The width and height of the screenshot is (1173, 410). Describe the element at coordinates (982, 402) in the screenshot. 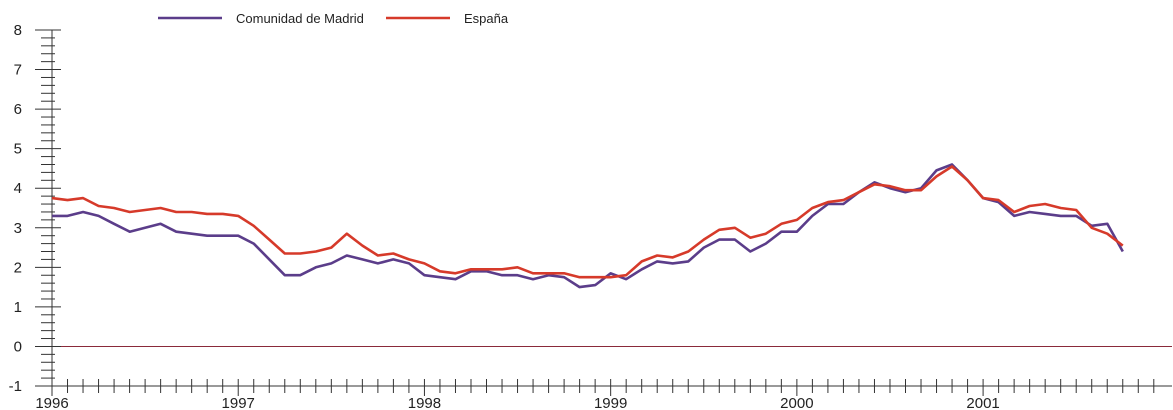

I see `x-tick-label: 2001` at that location.